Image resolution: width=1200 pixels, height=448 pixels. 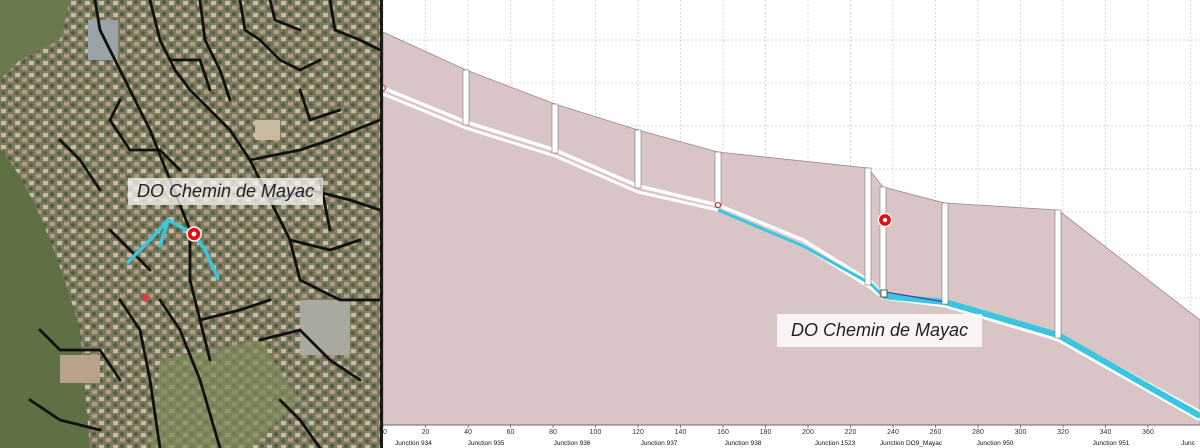 What do you see at coordinates (915, 297) in the screenshot?
I see `overflow-weir-line` at bounding box center [915, 297].